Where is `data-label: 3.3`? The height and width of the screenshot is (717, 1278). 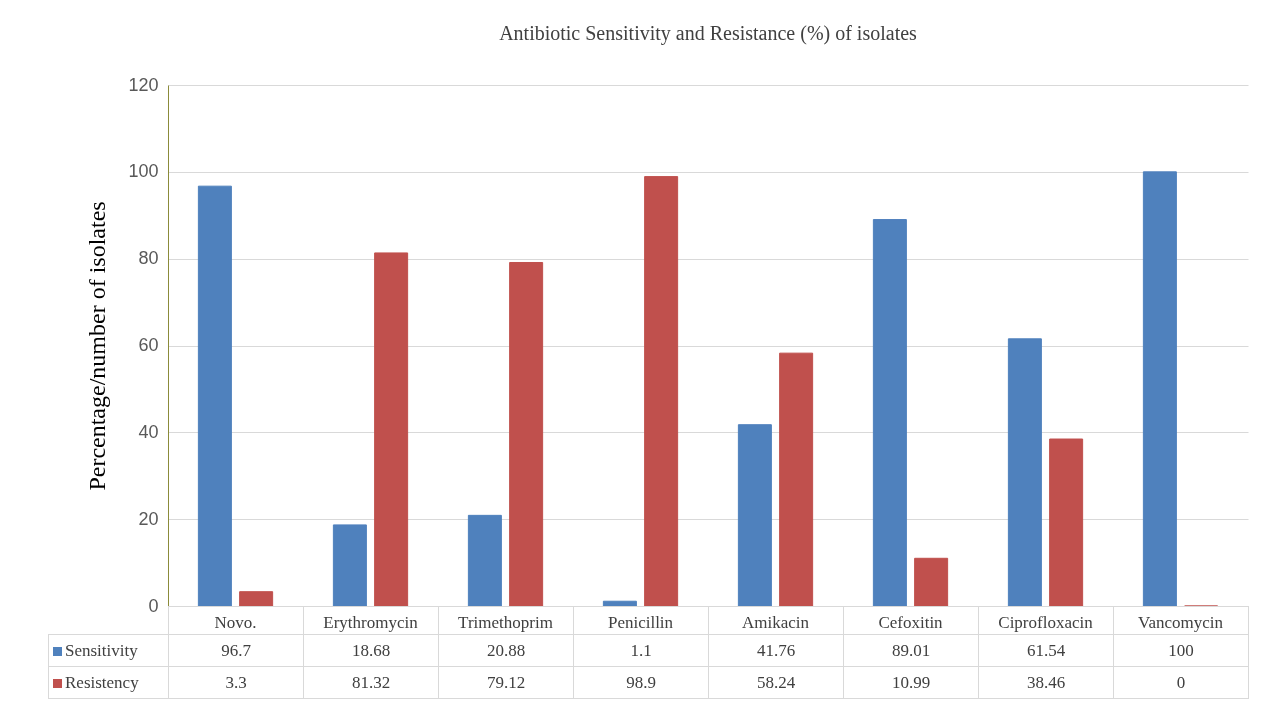 data-label: 3.3 is located at coordinates (236, 682).